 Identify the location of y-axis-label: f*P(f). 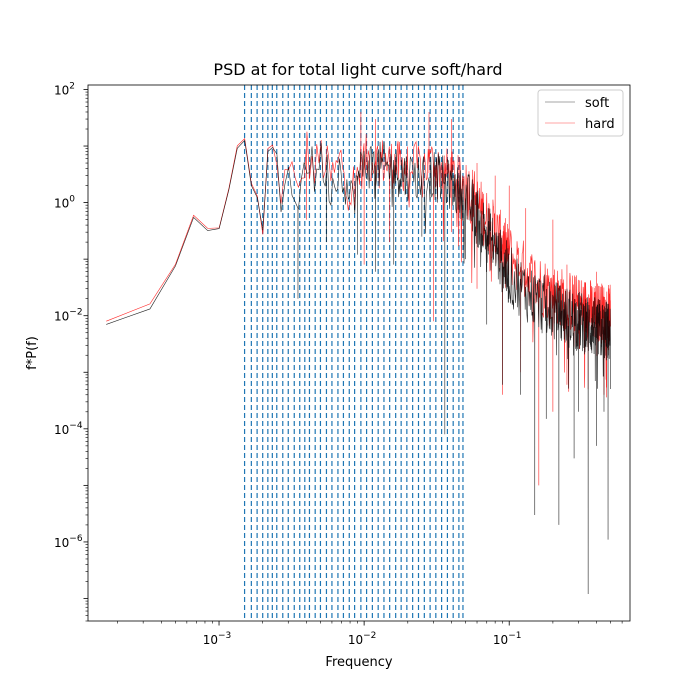
(32, 353).